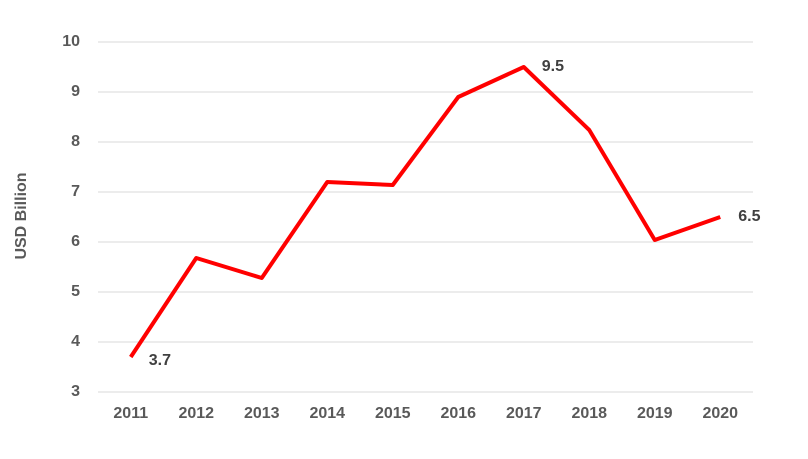 This screenshot has height=459, width=808. I want to click on y-tick-label: 4, so click(75, 341).